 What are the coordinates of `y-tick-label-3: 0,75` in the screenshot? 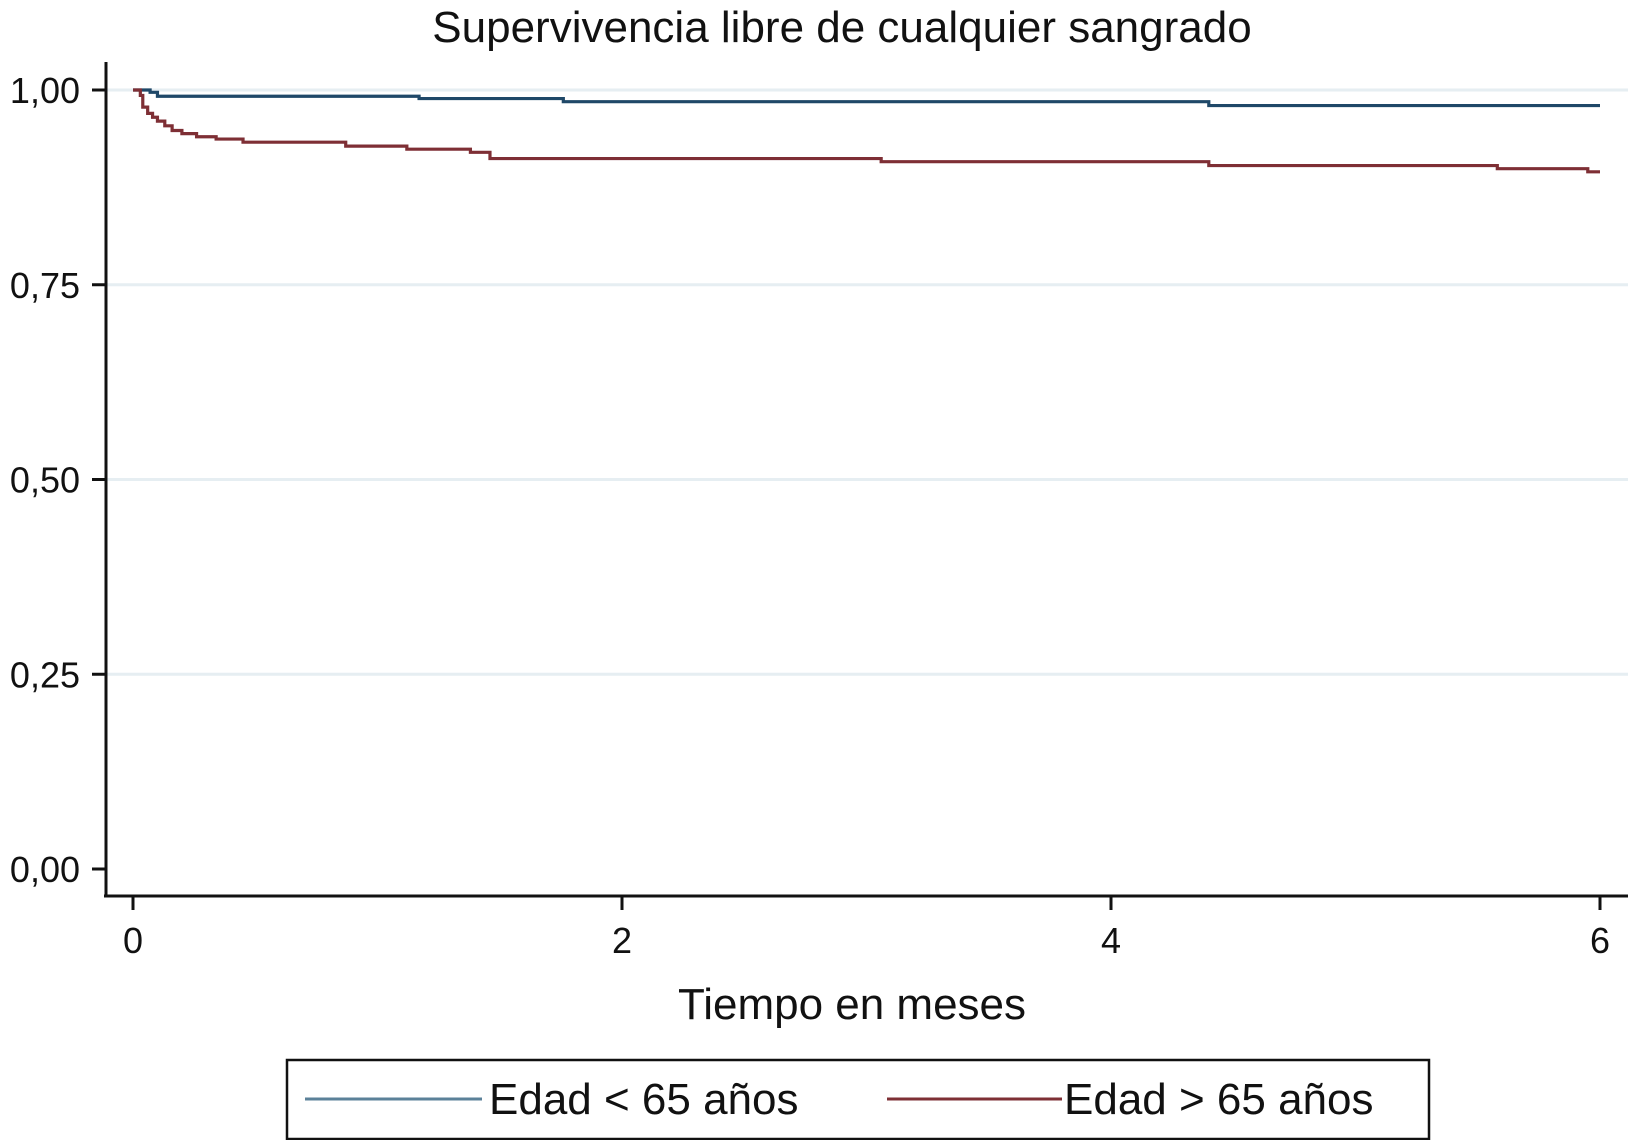 It's located at (45, 285).